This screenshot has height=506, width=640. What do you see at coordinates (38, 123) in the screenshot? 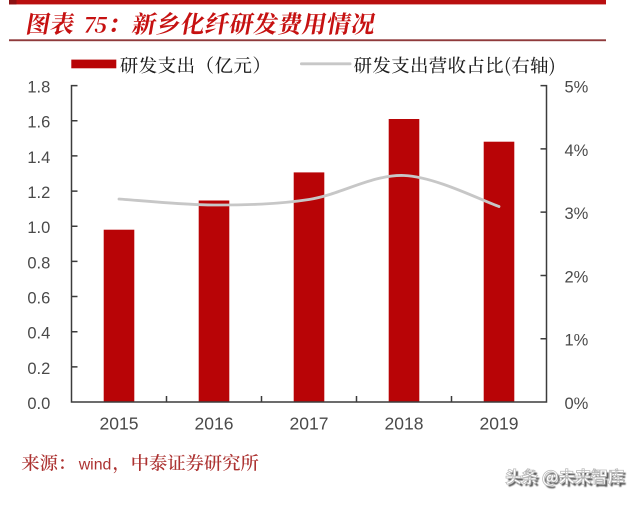
I see `svg-text: 1.6` at bounding box center [38, 123].